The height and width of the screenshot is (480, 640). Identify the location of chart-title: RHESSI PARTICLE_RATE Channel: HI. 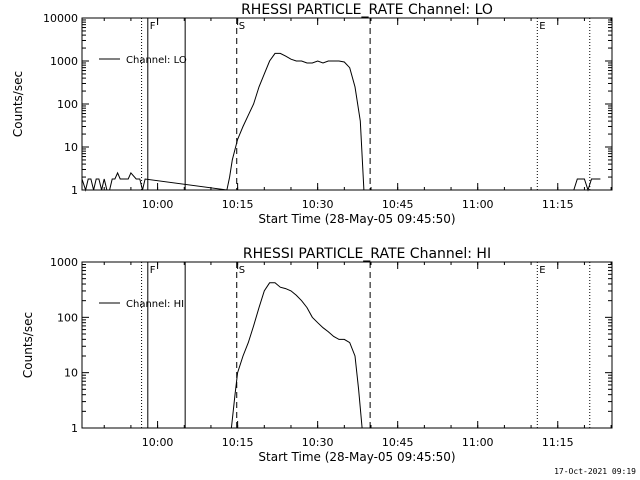
(367, 254).